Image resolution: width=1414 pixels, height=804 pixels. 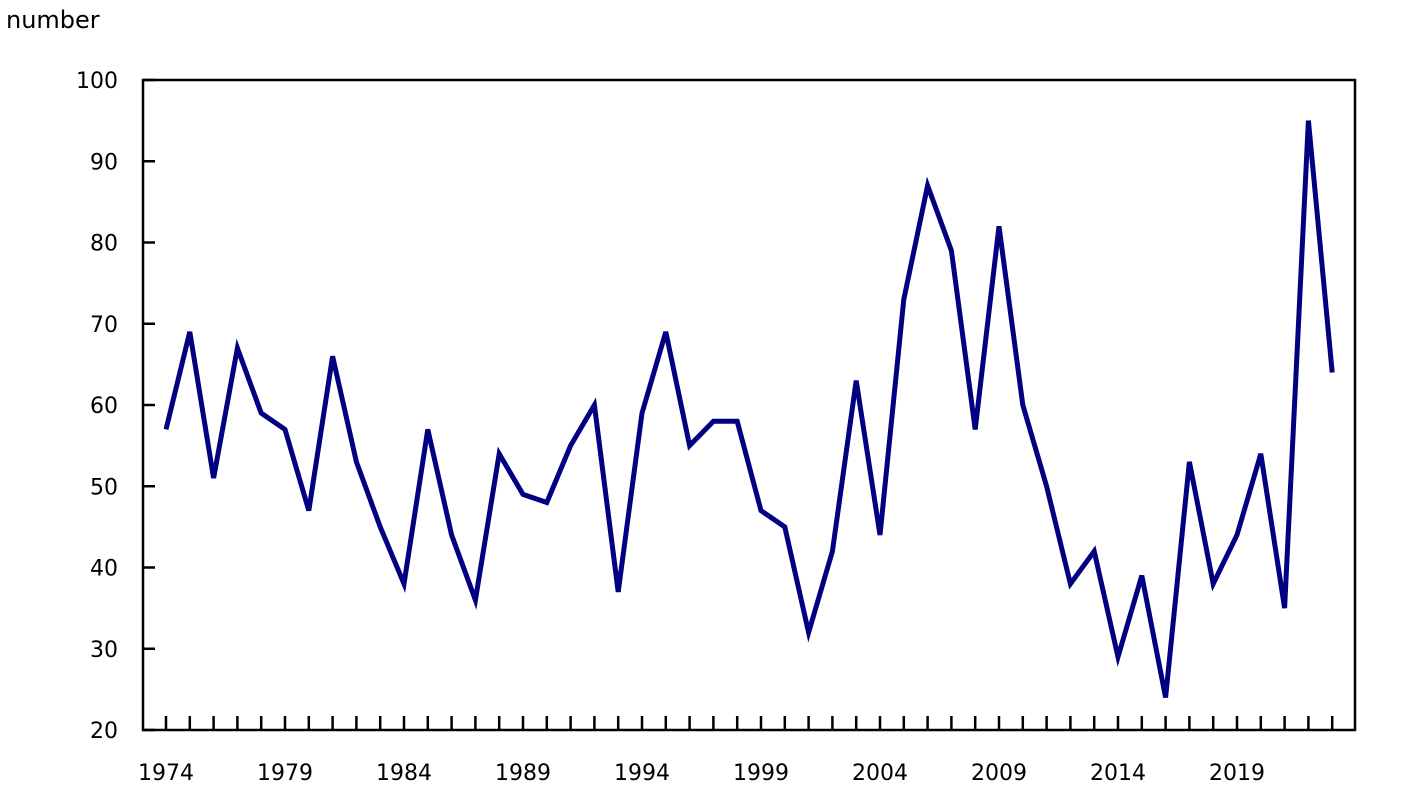 I want to click on x-tick-label: 2019, so click(x=1237, y=773).